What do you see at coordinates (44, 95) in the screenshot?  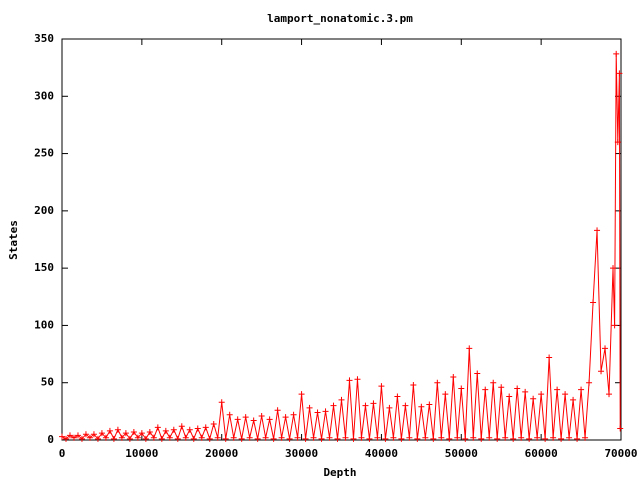 I see `y-tick-label: 300` at bounding box center [44, 95].